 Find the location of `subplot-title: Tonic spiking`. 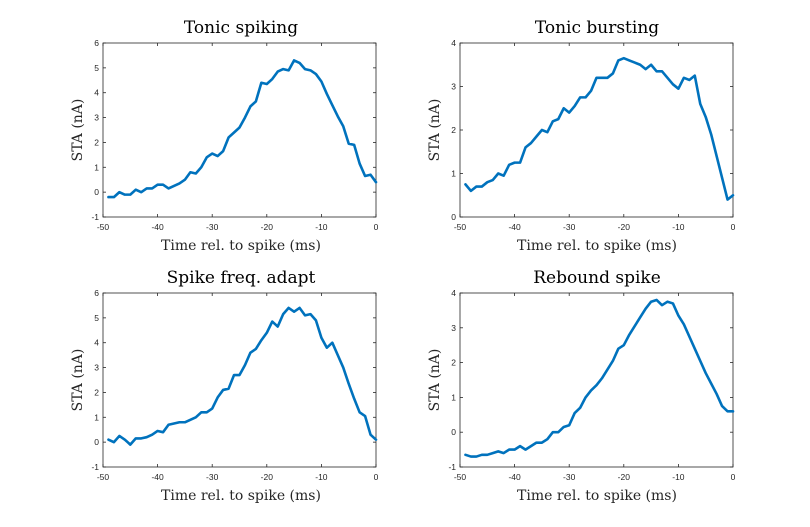

subplot-title: Tonic spiking is located at coordinates (241, 28).